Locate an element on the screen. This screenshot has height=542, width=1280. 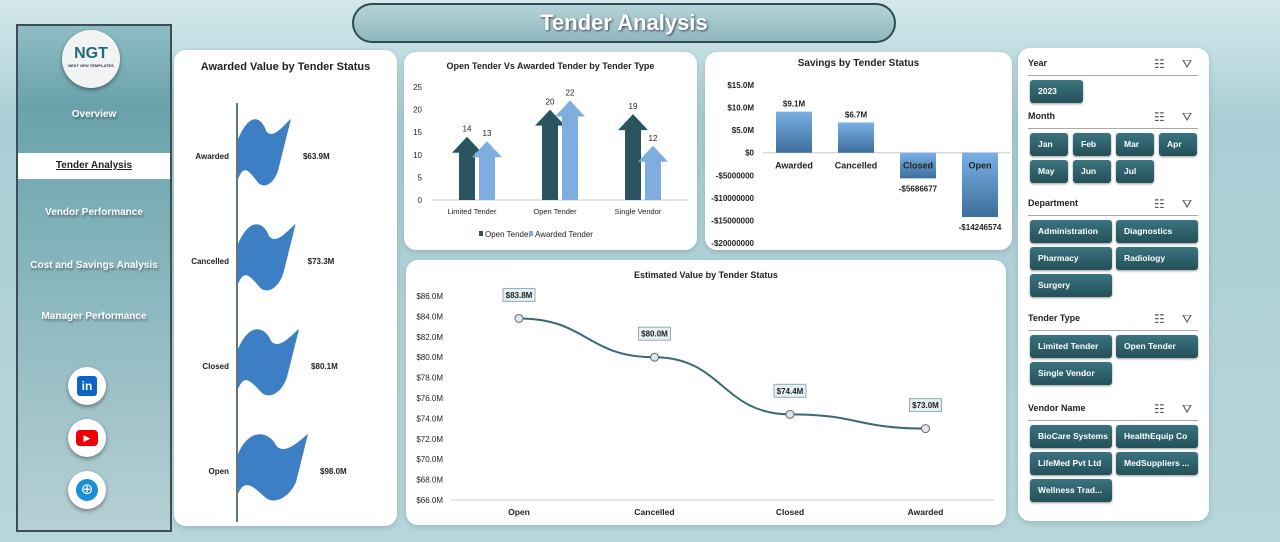
data-label: $80.0M is located at coordinates (654, 334).